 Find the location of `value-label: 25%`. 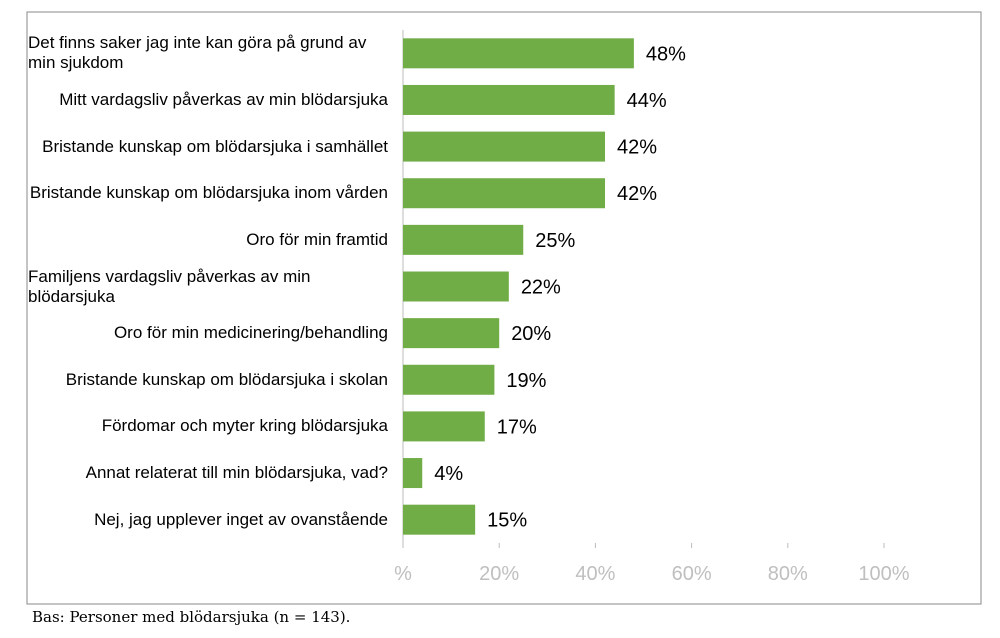

value-label: 25% is located at coordinates (555, 241).